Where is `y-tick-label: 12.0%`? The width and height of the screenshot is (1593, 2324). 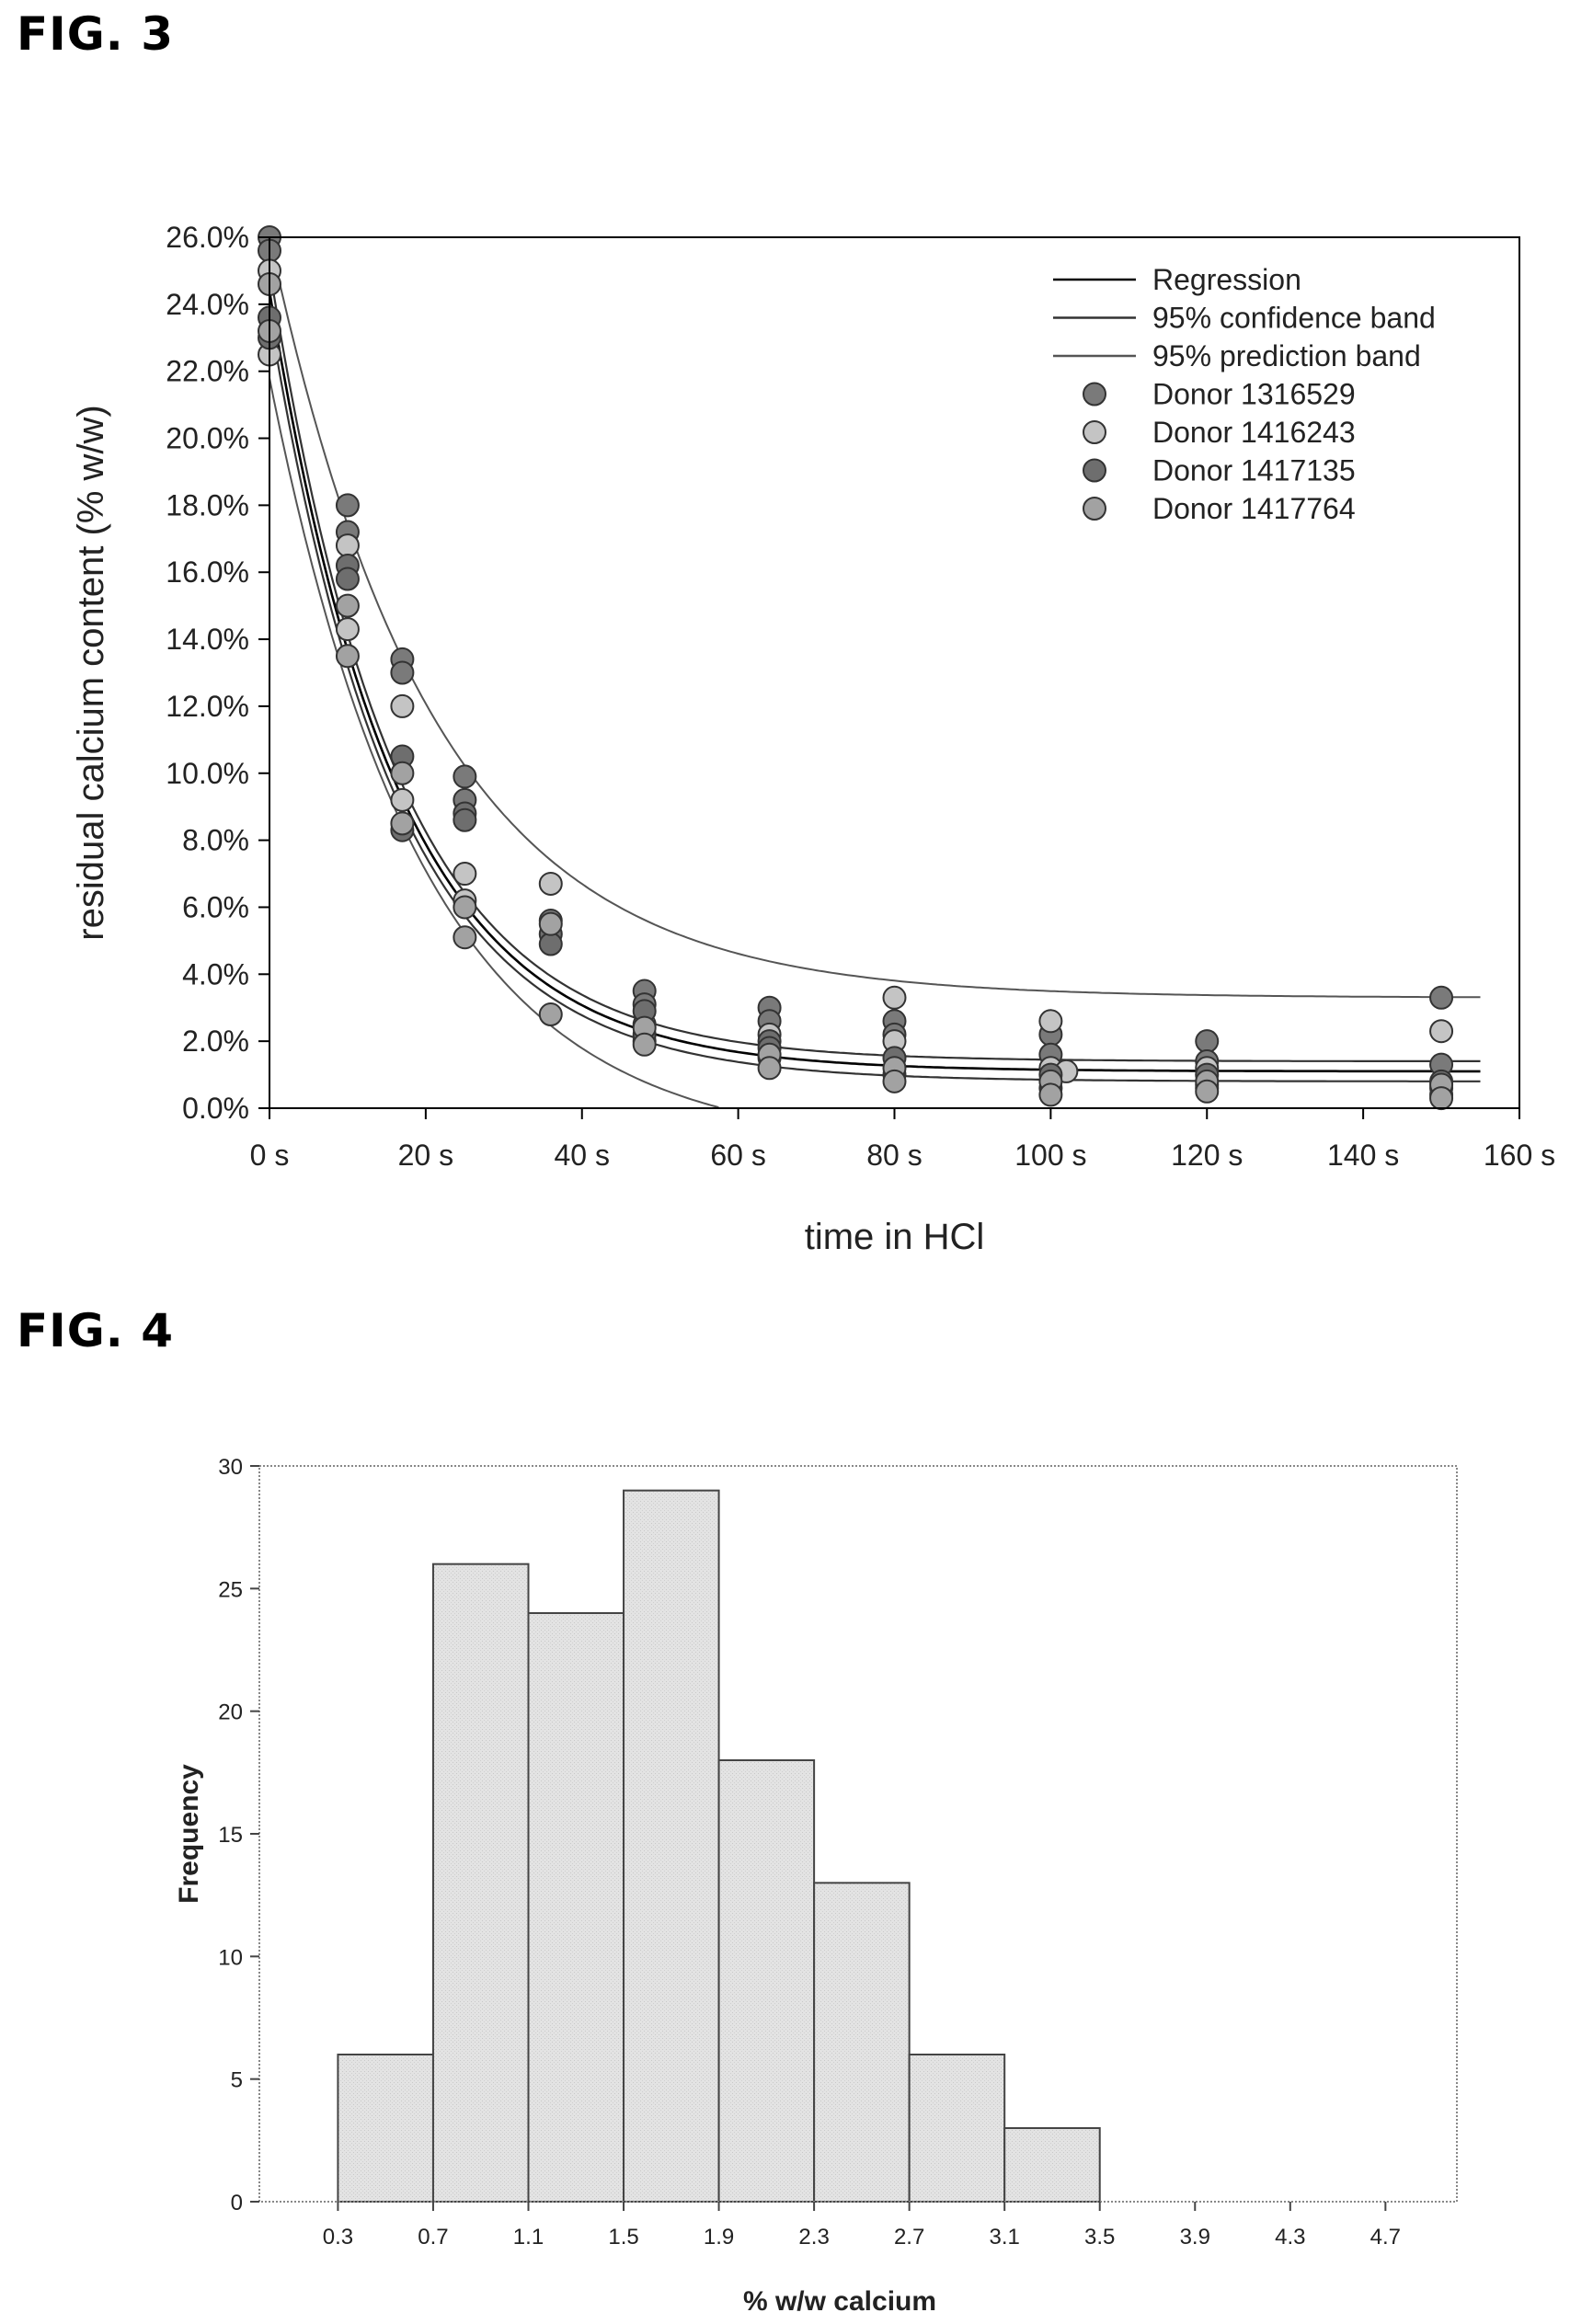
y-tick-label: 12.0% is located at coordinates (207, 706).